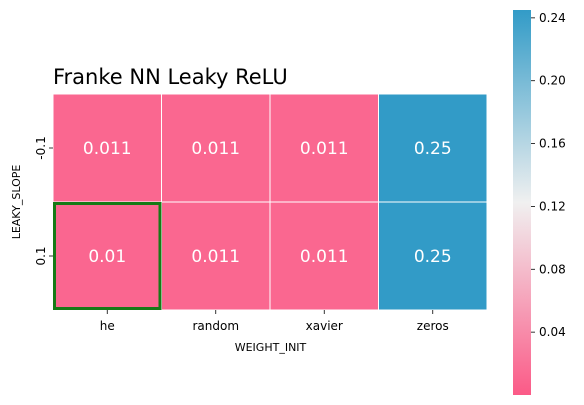  I want to click on colorbar-ticks: 0.04 0.08 0.12 0.16 0.20 0.24, so click(548, 175).